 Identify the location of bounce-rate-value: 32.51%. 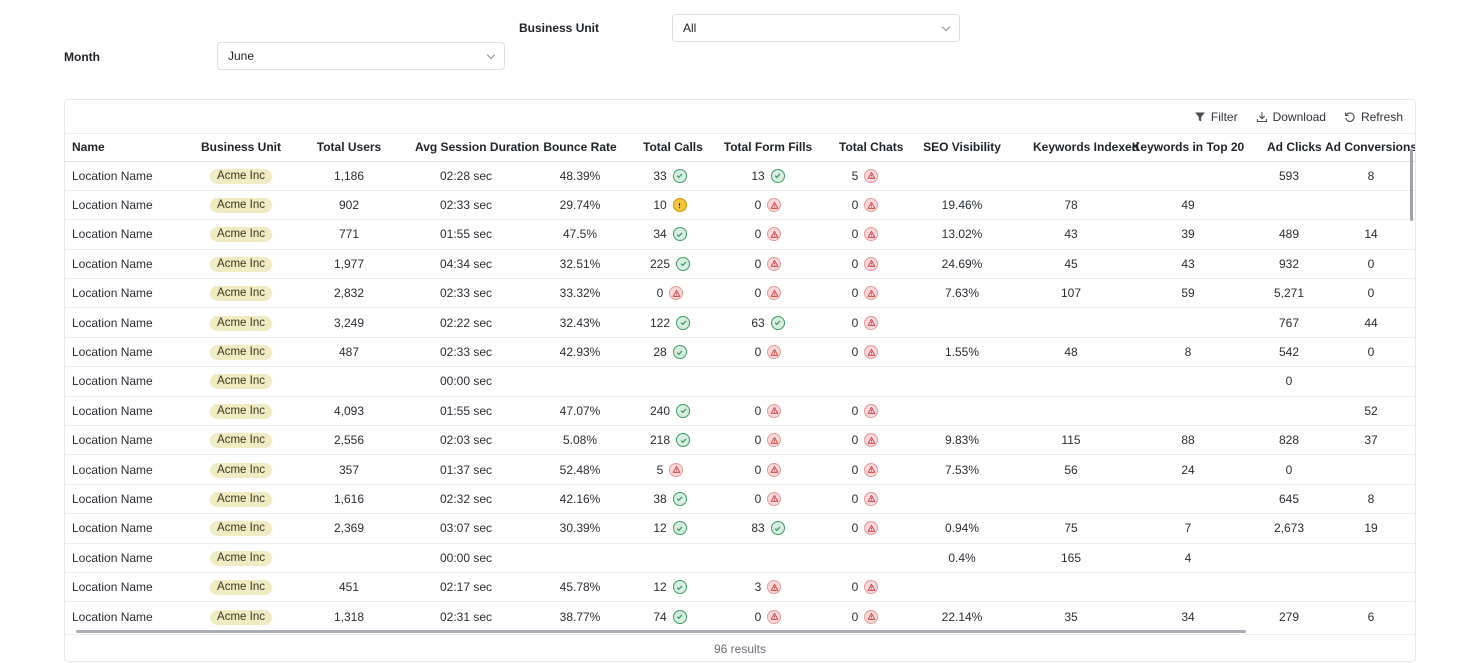
(580, 263).